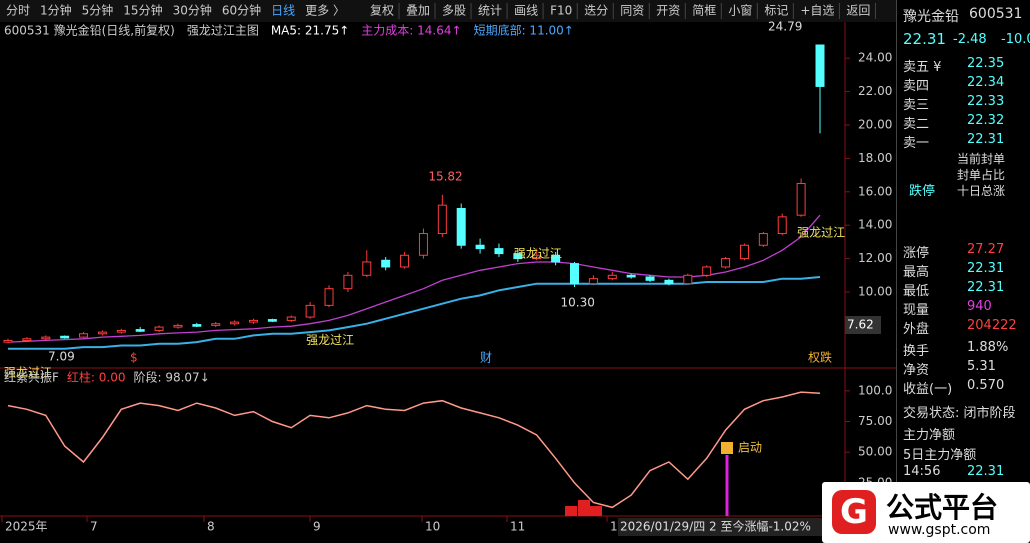 The width and height of the screenshot is (1030, 543). What do you see at coordinates (926, 512) in the screenshot?
I see `logo: G 公式平台 www.gspt.com` at bounding box center [926, 512].